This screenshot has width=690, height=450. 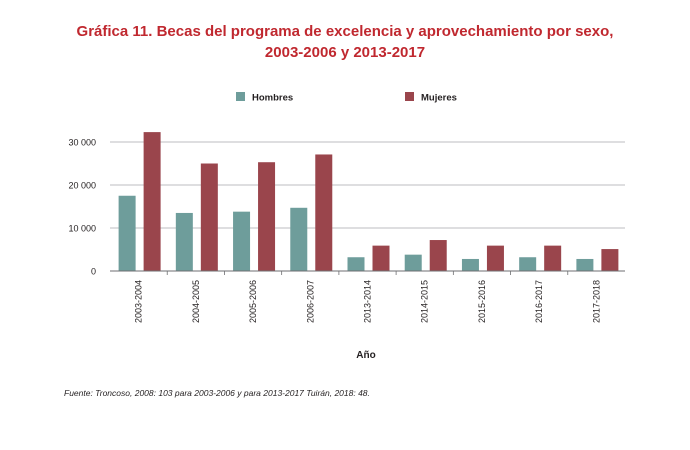 What do you see at coordinates (381, 258) in the screenshot?
I see `bar-mujeres-2013-2014` at bounding box center [381, 258].